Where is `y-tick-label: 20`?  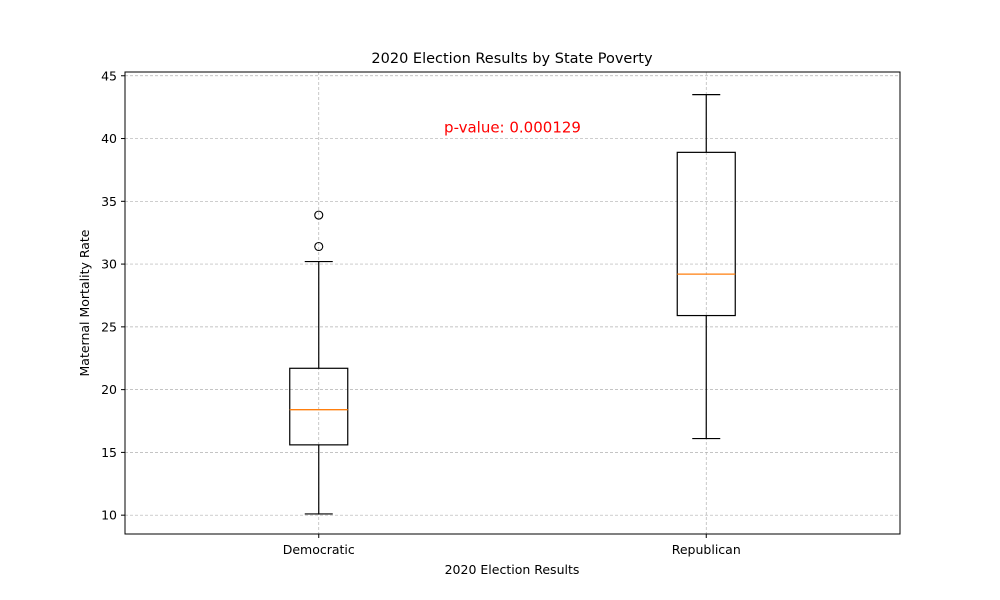 y-tick-label: 20 is located at coordinates (109, 389).